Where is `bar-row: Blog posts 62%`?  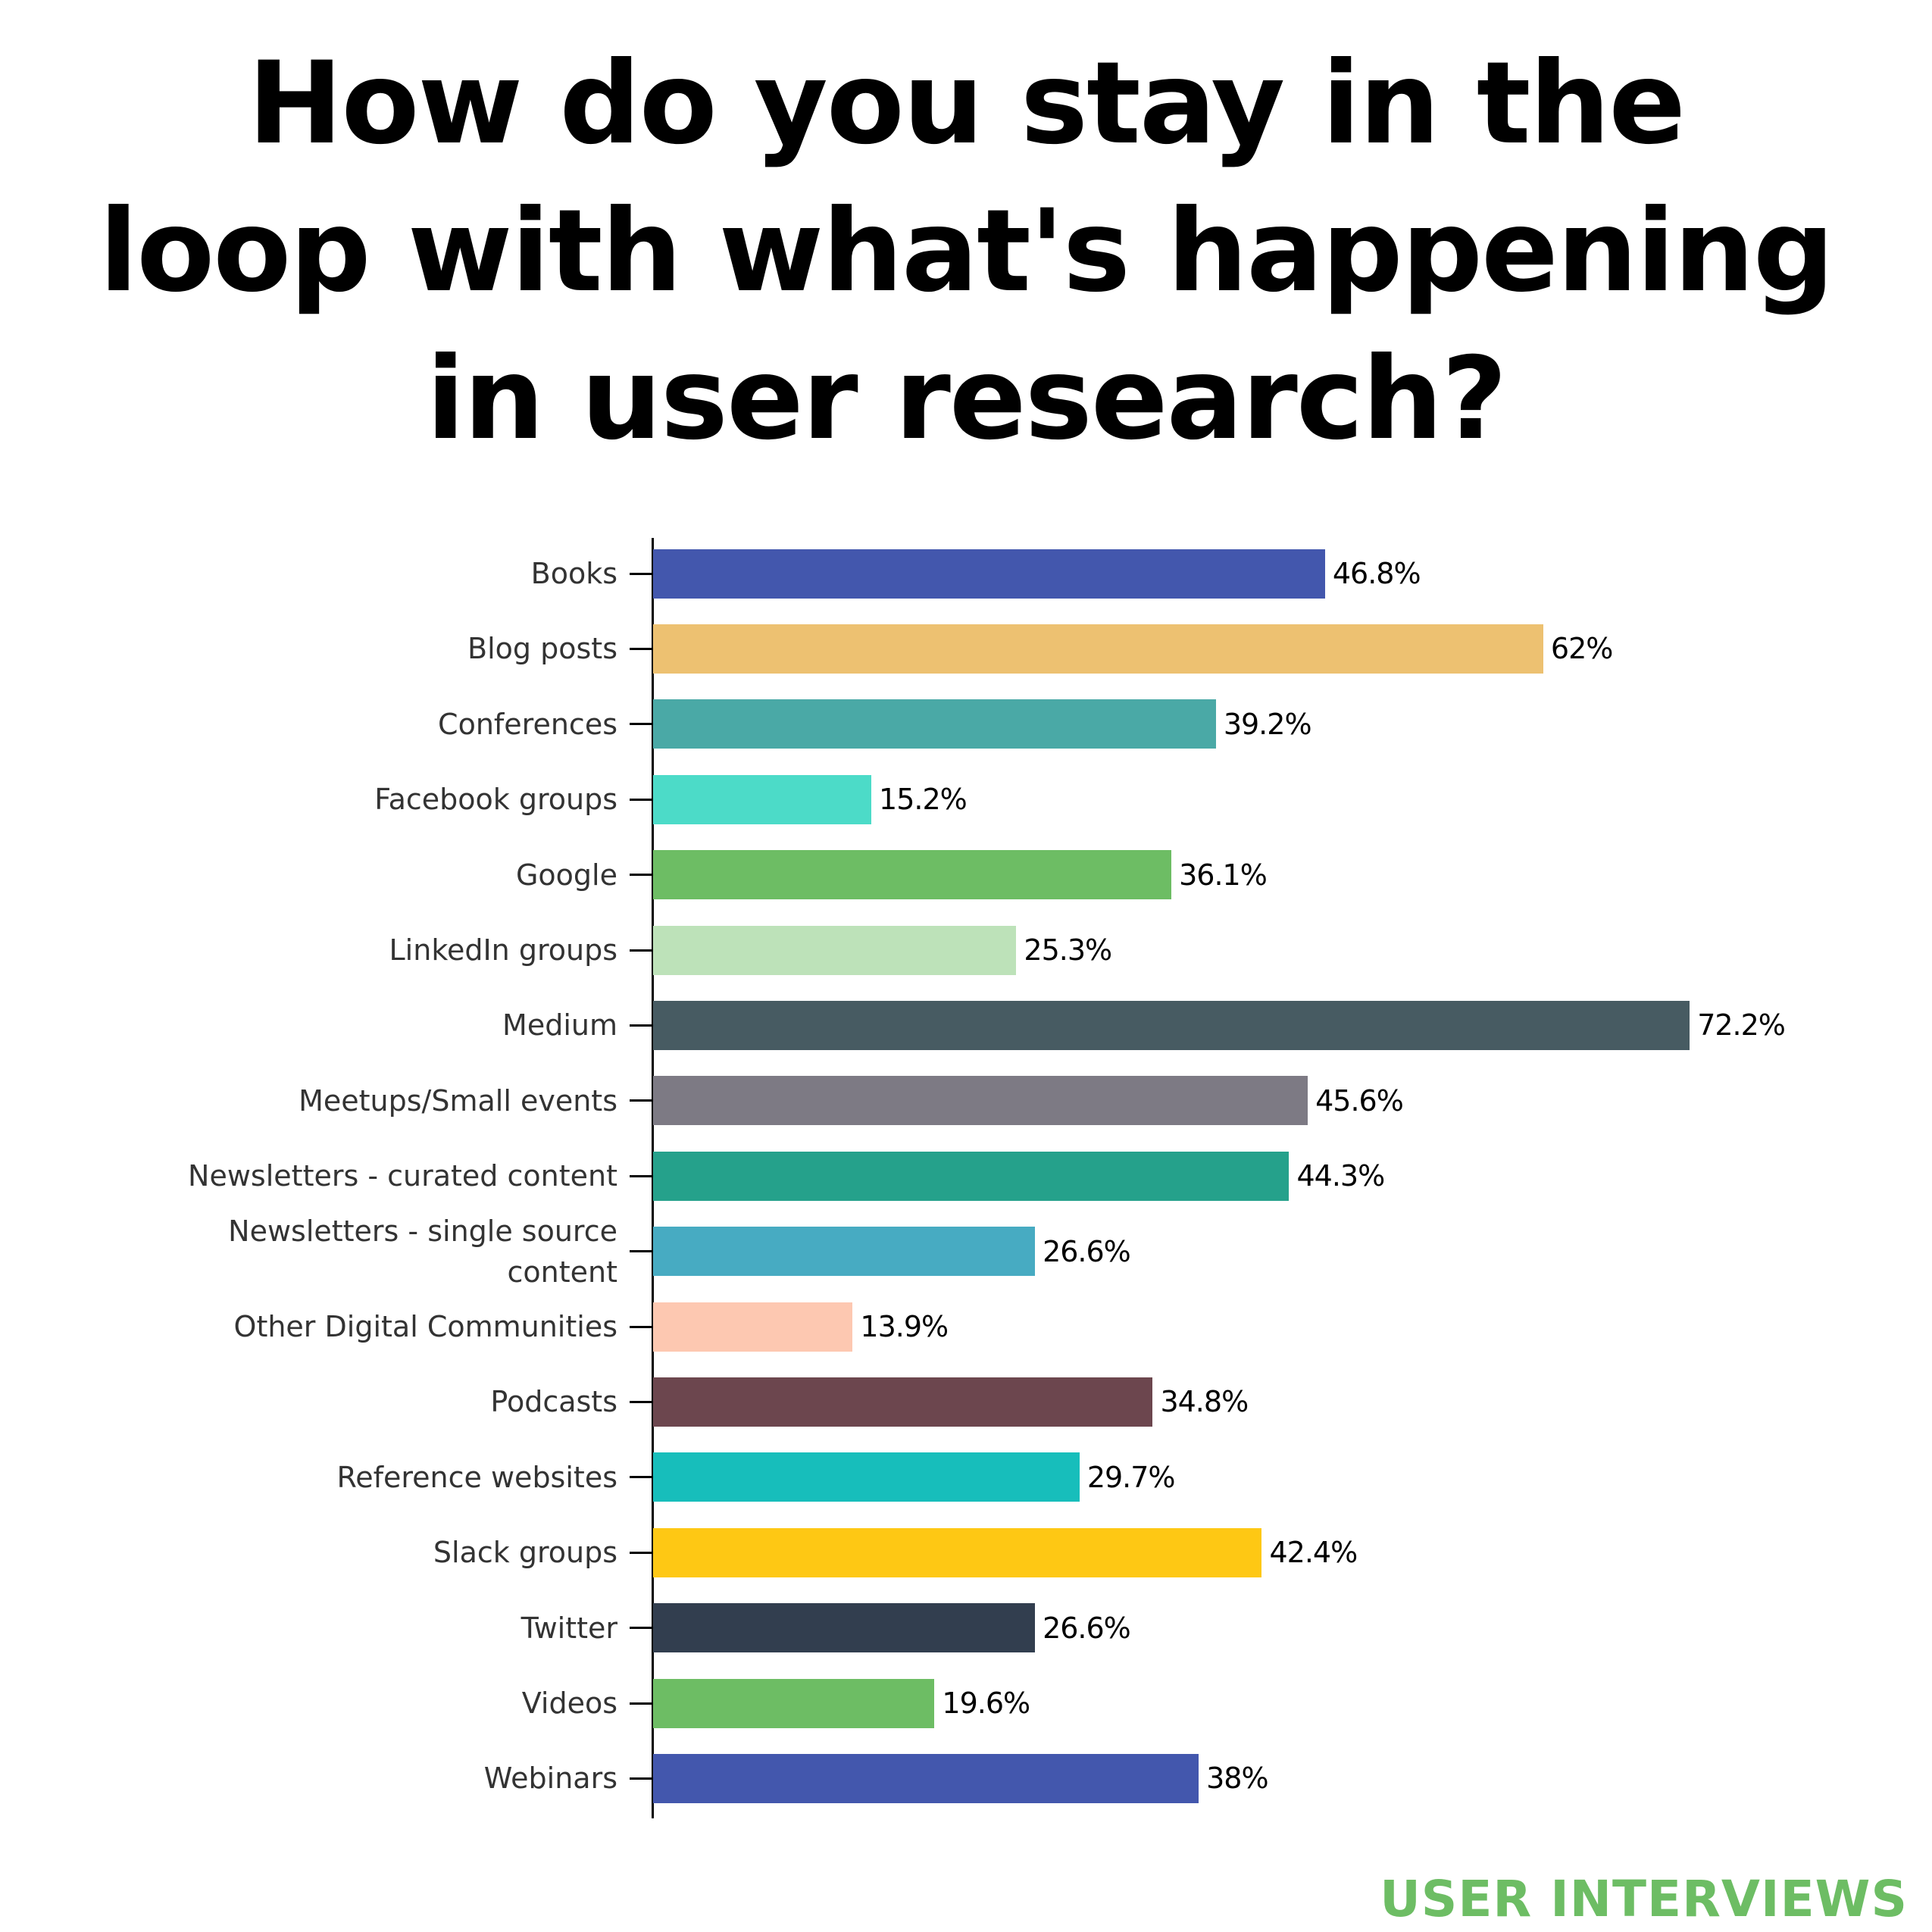
bar-row: Blog posts 62% is located at coordinates (966, 648).